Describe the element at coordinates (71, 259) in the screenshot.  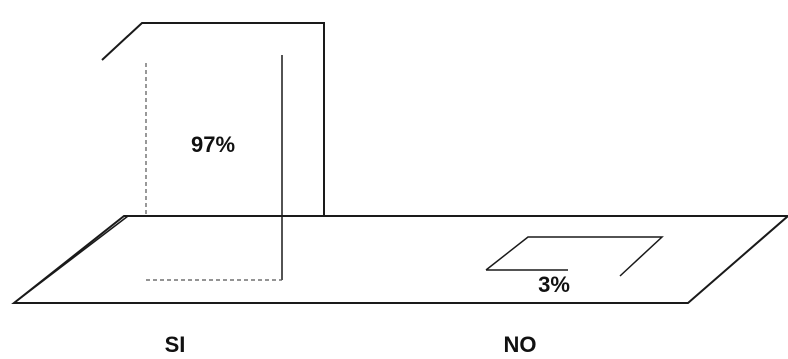
I see `bar-si-left-edge` at that location.